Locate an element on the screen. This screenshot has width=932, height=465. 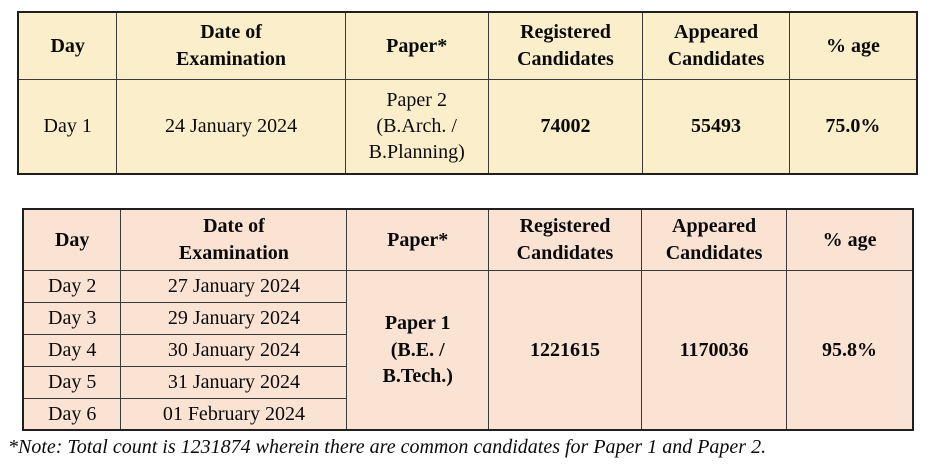
table2-row-day6: Day 6 01 February 2024 is located at coordinates (467, 414).